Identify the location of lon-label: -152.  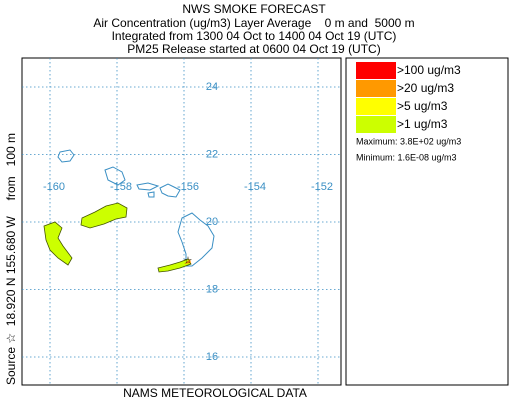
(322, 187).